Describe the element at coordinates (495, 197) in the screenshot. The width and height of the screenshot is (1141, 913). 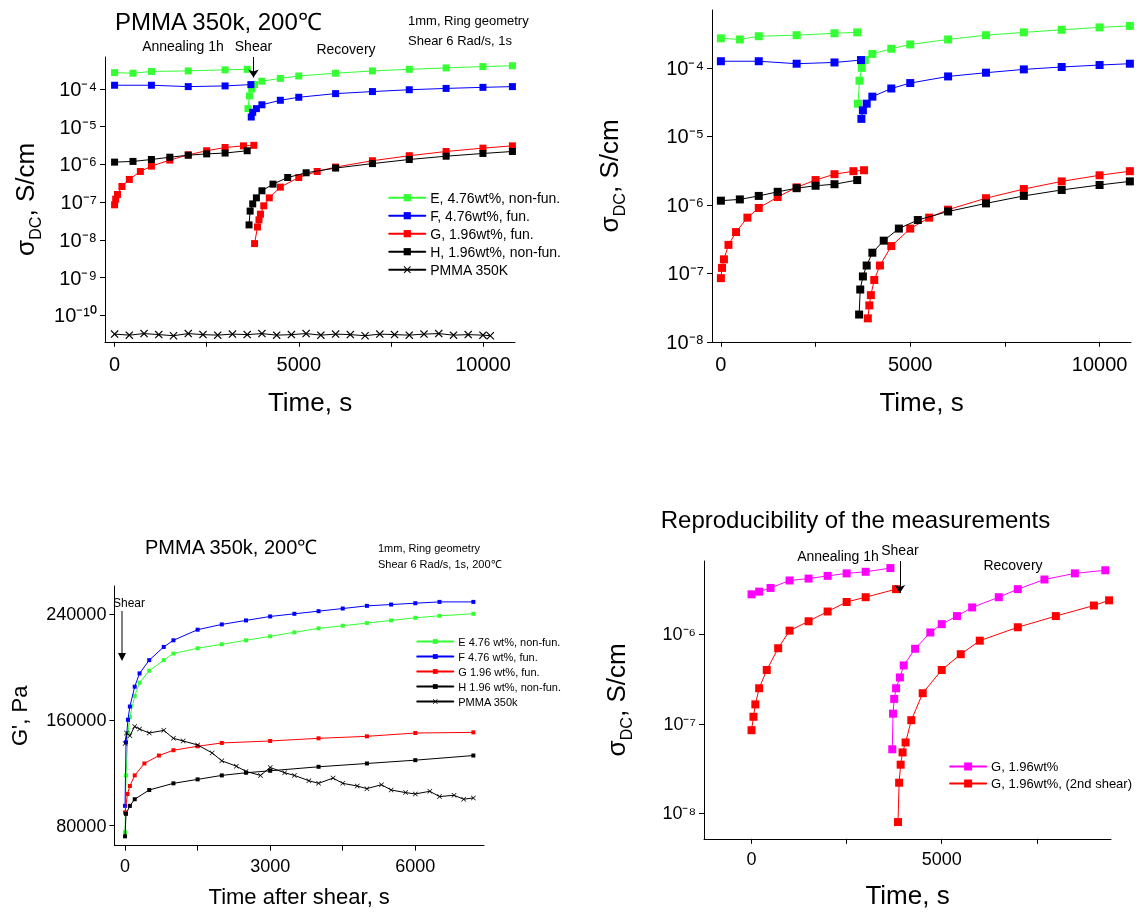
I see `legend-label: E, 4.76wt%, non-fun.` at that location.